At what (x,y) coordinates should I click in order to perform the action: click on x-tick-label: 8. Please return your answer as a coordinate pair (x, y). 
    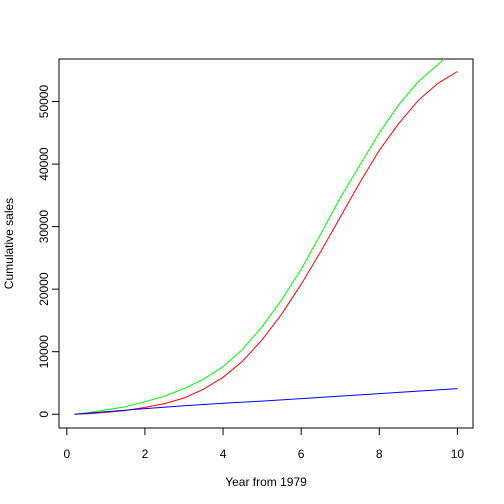
    Looking at the image, I should click on (379, 454).